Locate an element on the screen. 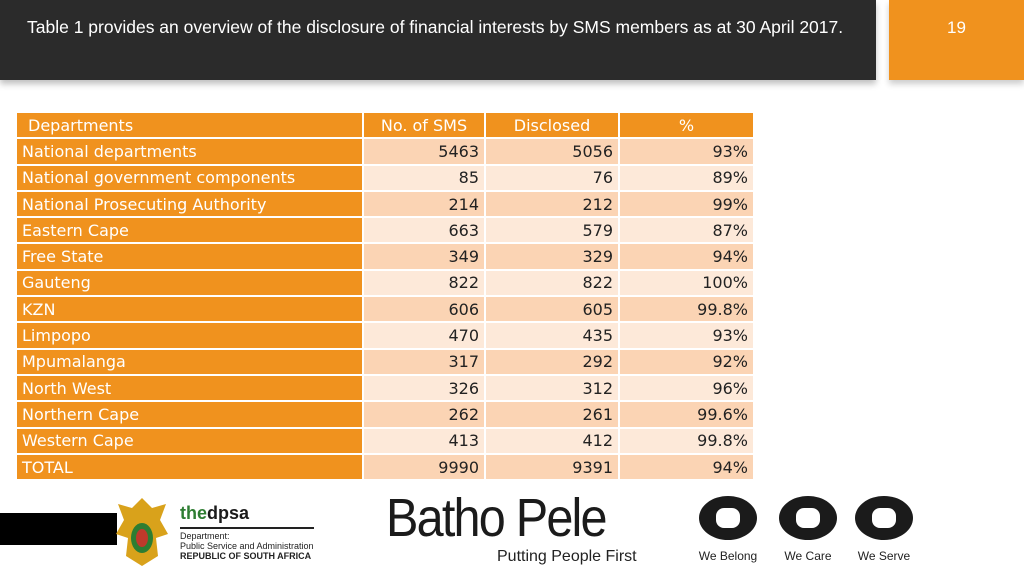 Image resolution: width=1024 pixels, height=576 pixels. cell: 412 is located at coordinates (552, 441).